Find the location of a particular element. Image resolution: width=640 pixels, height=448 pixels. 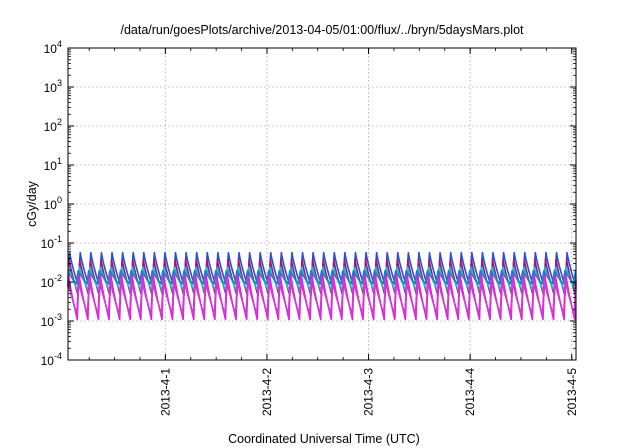

y-tick-label: 10¹ is located at coordinates (53, 164).